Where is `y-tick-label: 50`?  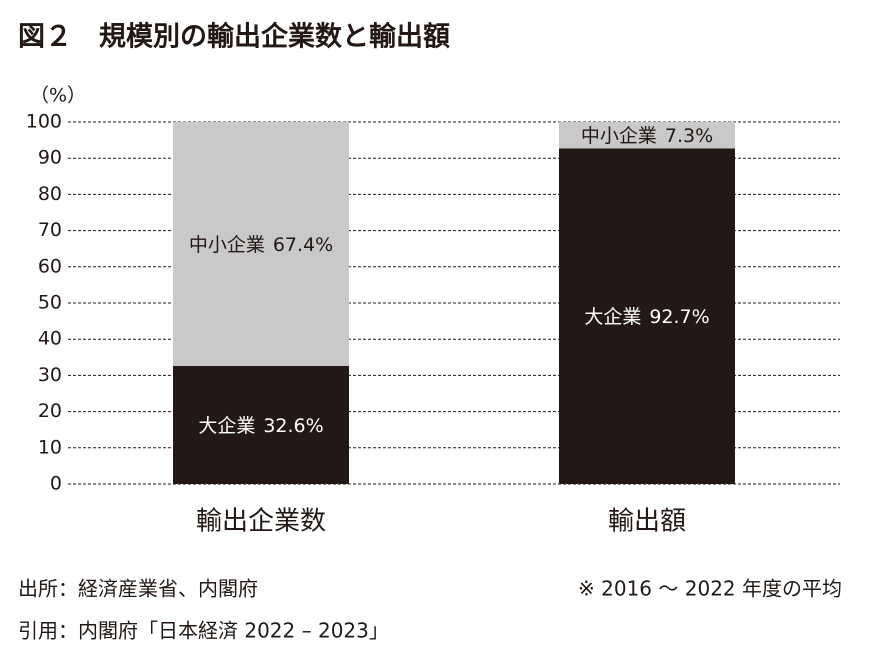 y-tick-label: 50 is located at coordinates (50, 303).